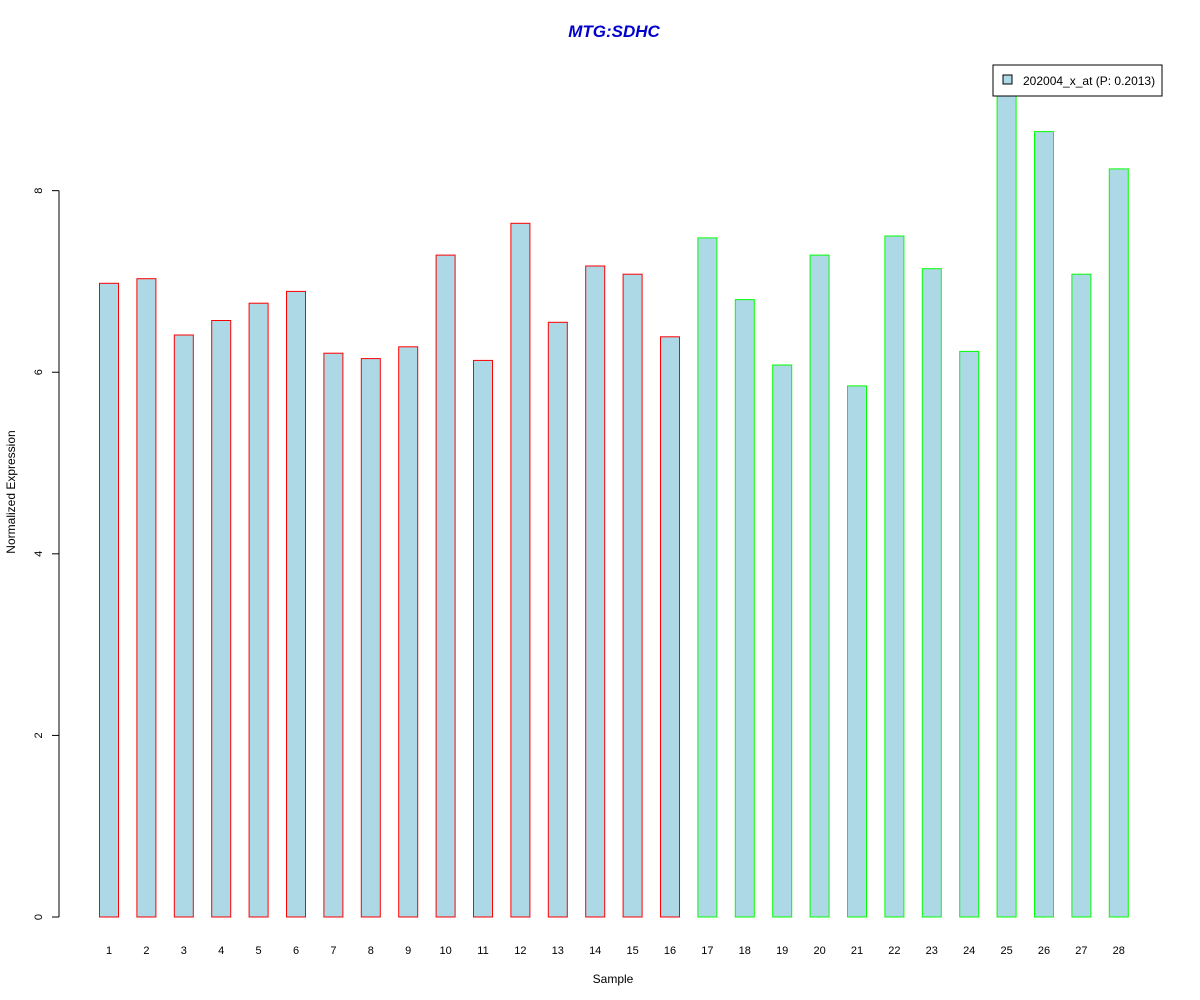  What do you see at coordinates (1044, 951) in the screenshot?
I see `x-tick-label: 26` at bounding box center [1044, 951].